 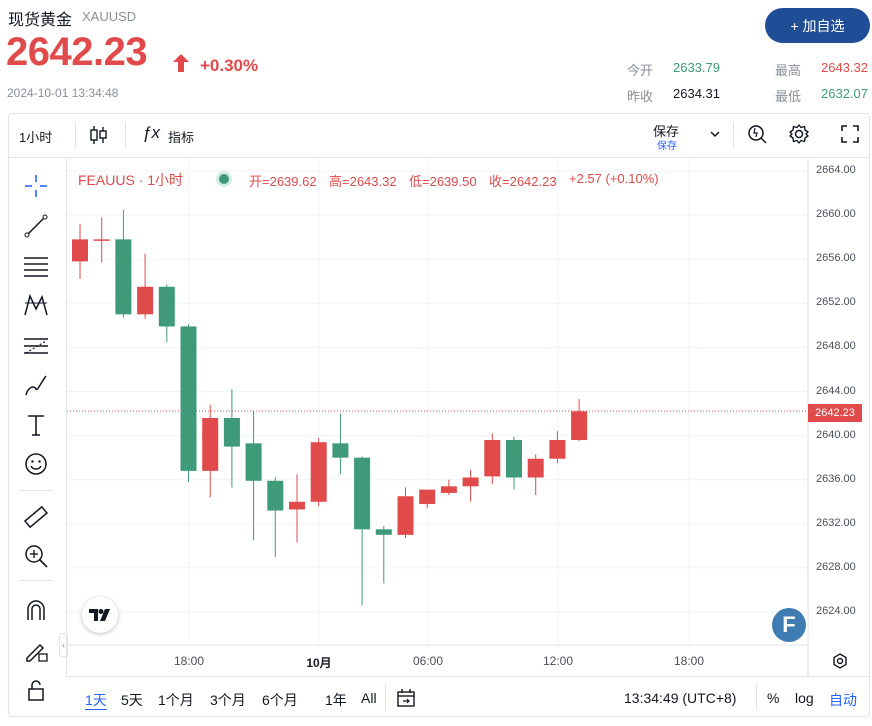 What do you see at coordinates (151, 132) in the screenshot?
I see `indicators-icon: ƒx` at bounding box center [151, 132].